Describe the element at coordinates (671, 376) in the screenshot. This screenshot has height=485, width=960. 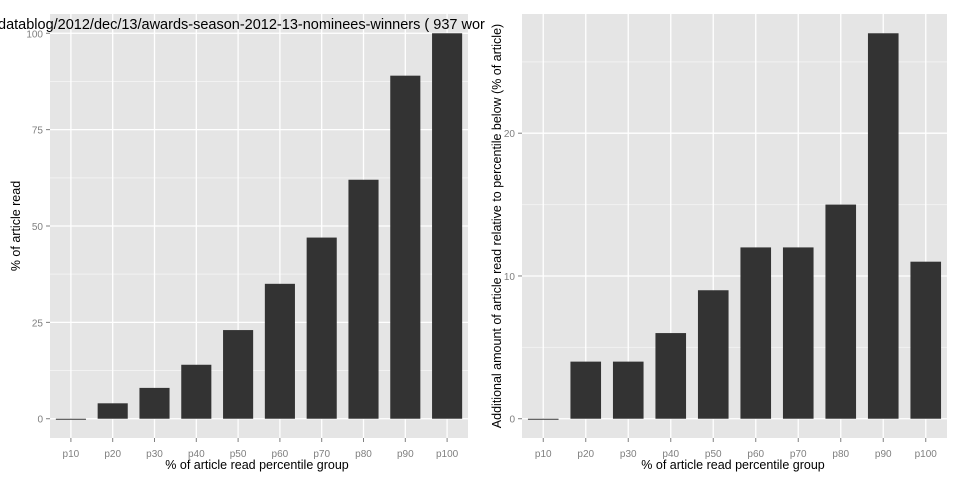
I see `right-bar-p40` at that location.